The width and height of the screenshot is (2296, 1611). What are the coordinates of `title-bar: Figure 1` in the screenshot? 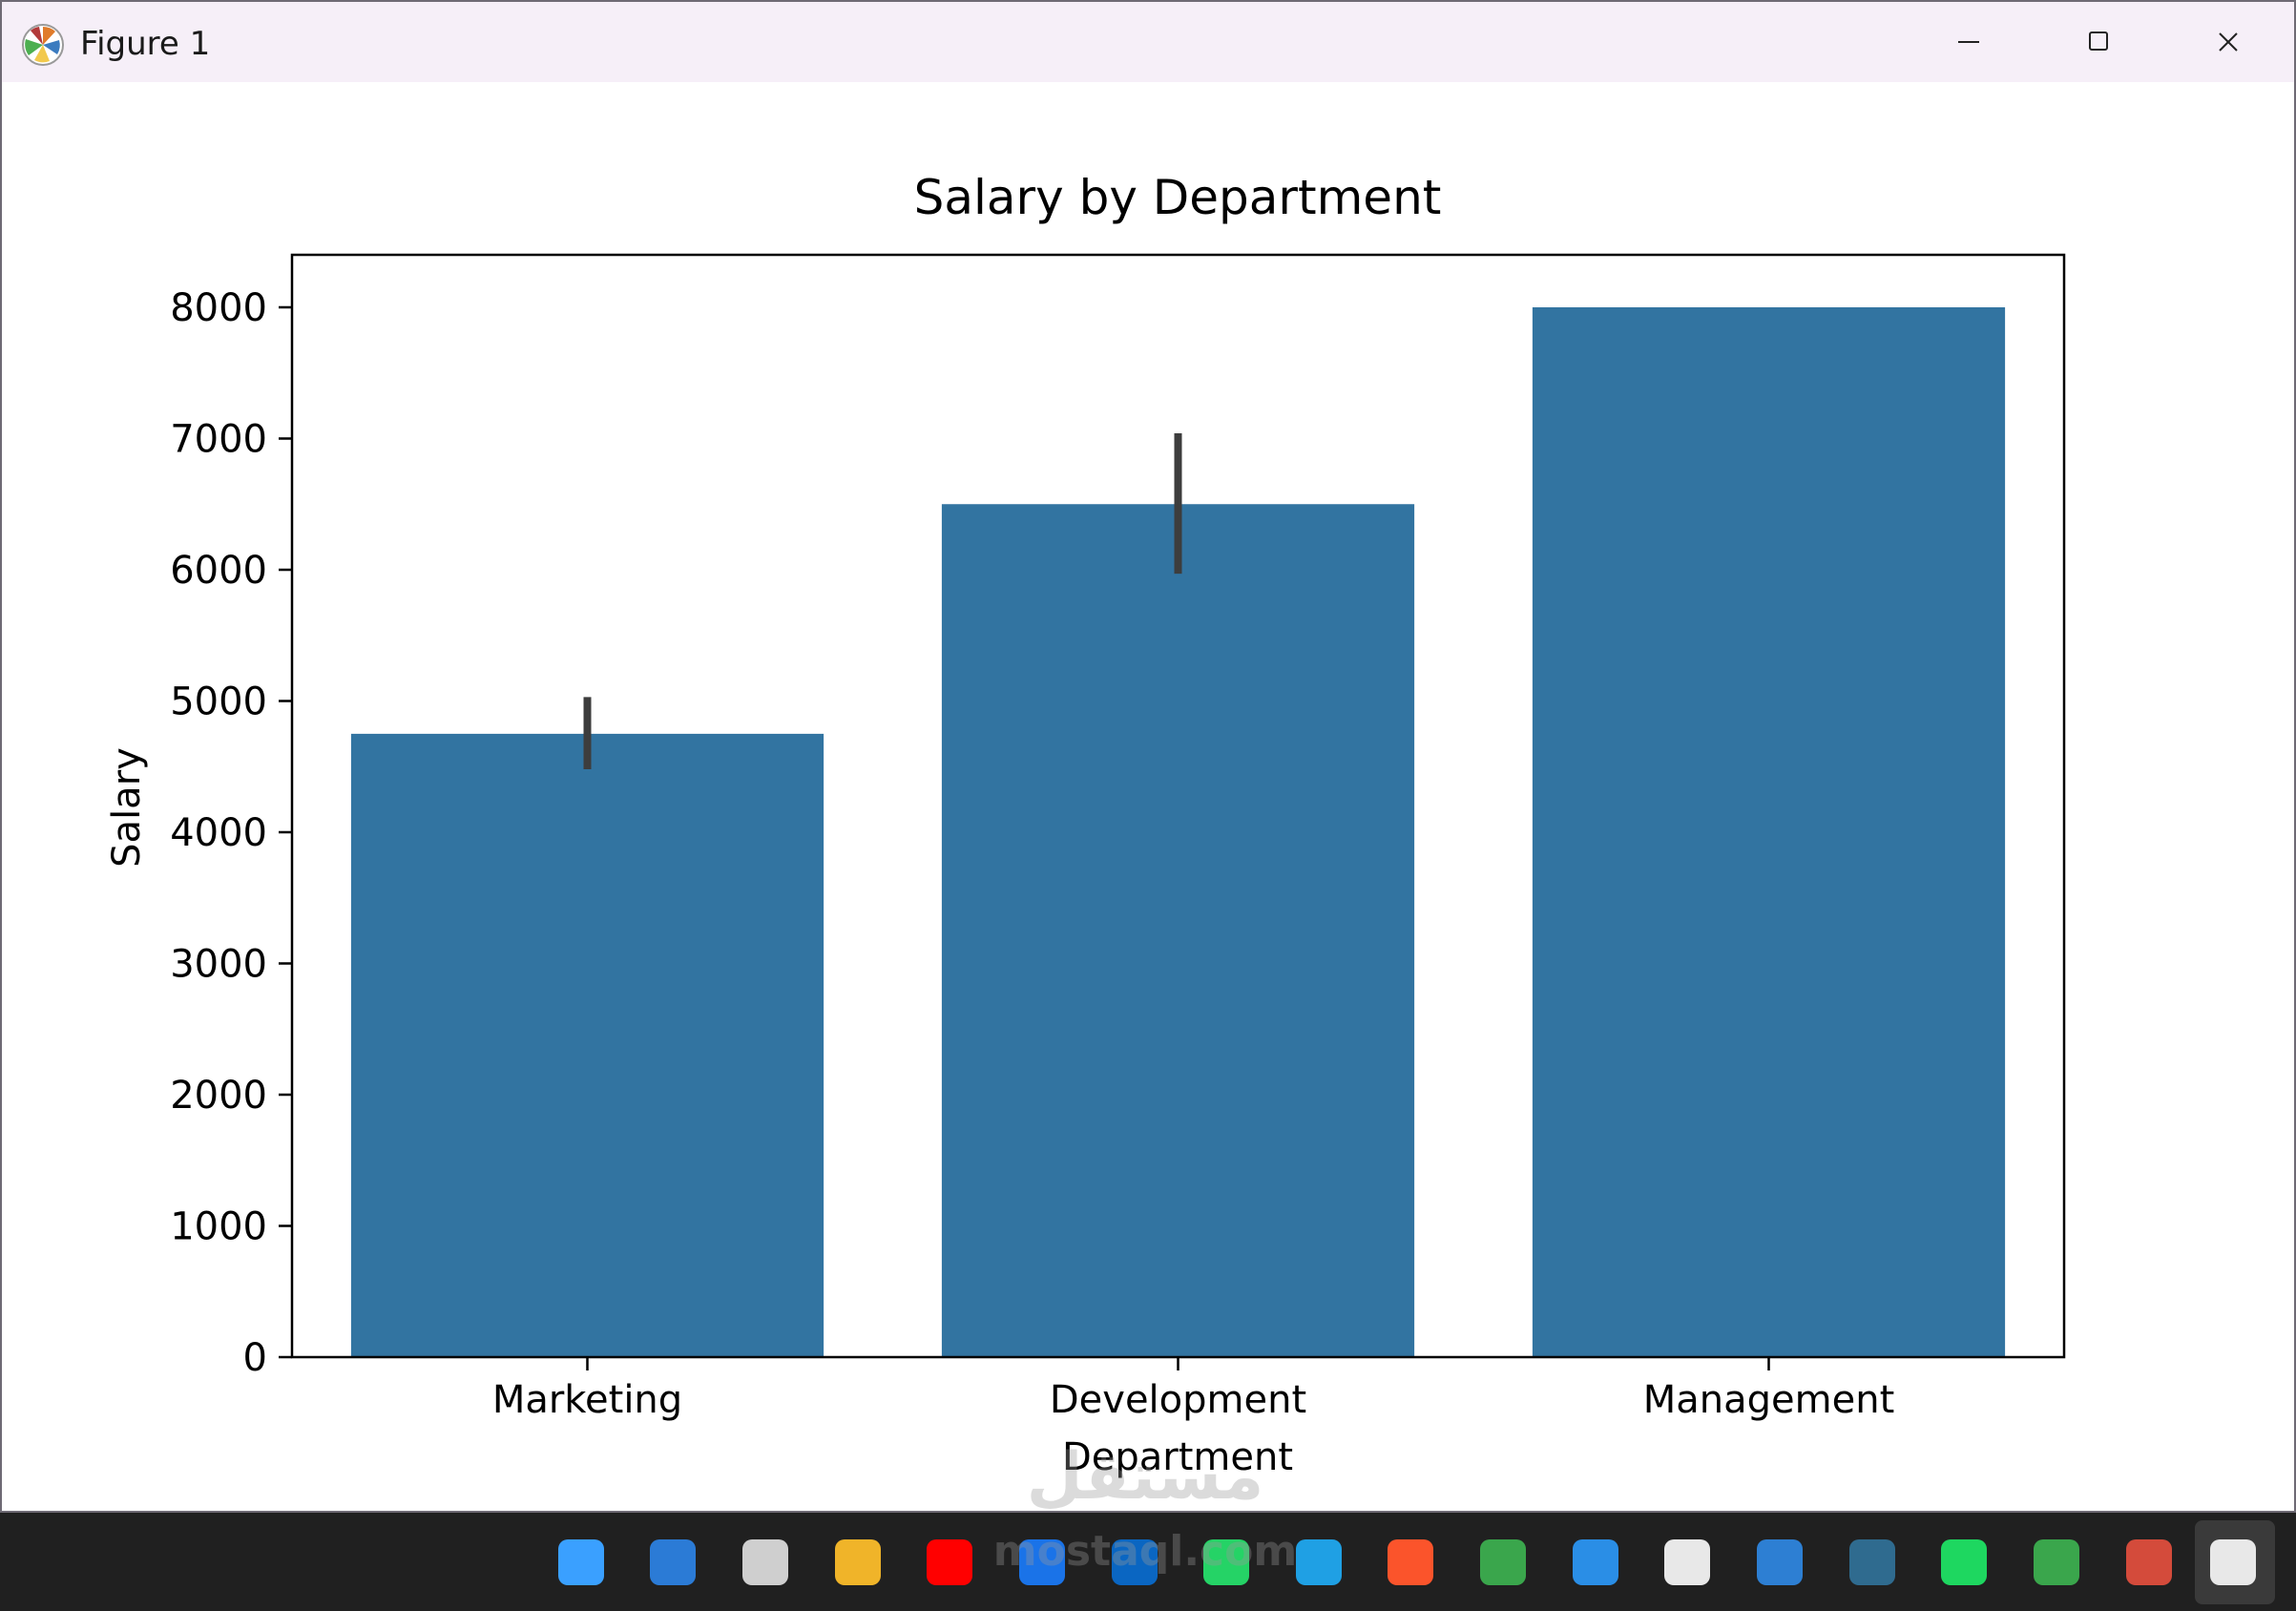 It's located at (1148, 42).